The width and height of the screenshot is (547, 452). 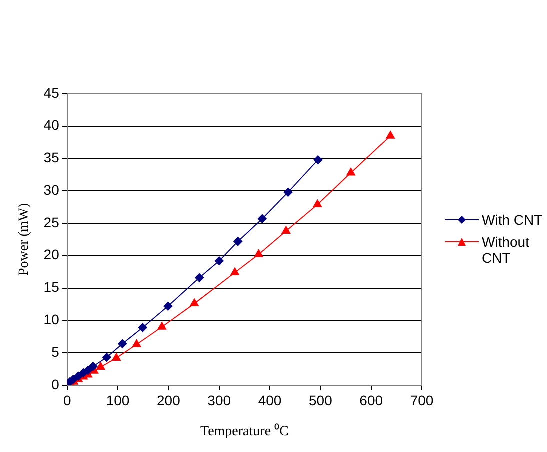 I want to click on x-tick-label: 200, so click(x=169, y=400).